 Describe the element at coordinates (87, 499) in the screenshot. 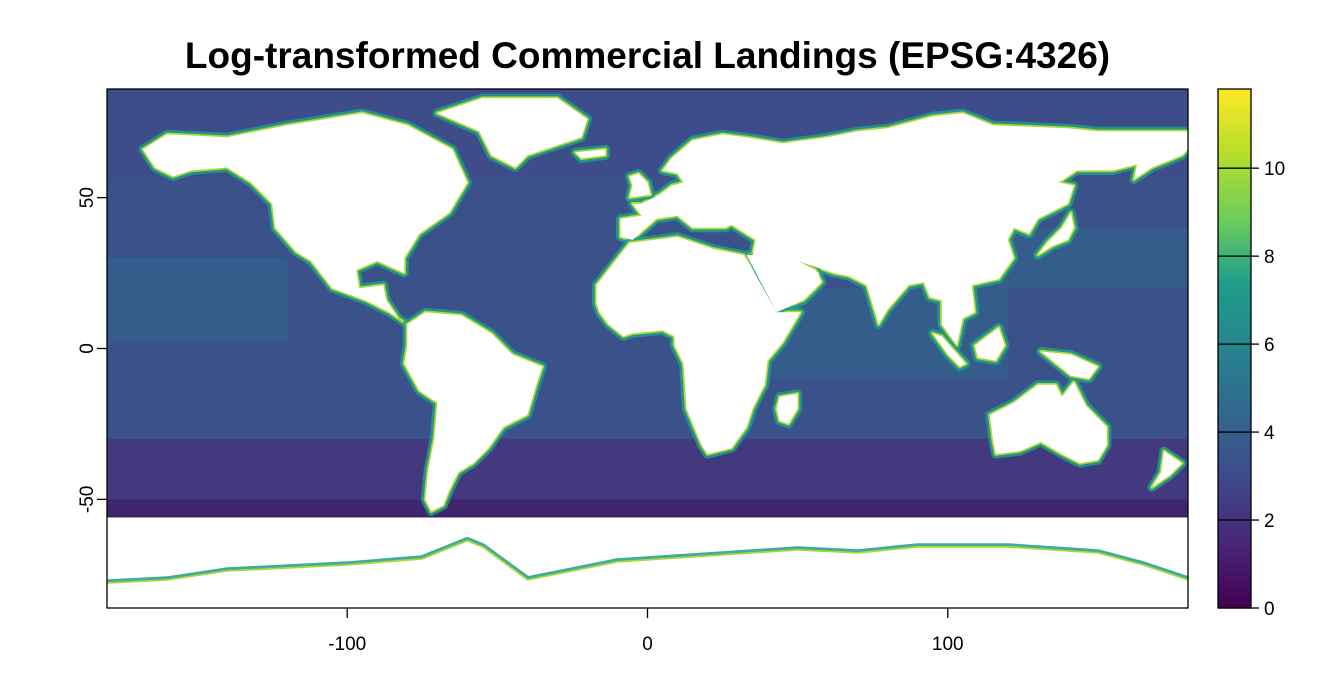

I see `y-tick-label: -50` at that location.